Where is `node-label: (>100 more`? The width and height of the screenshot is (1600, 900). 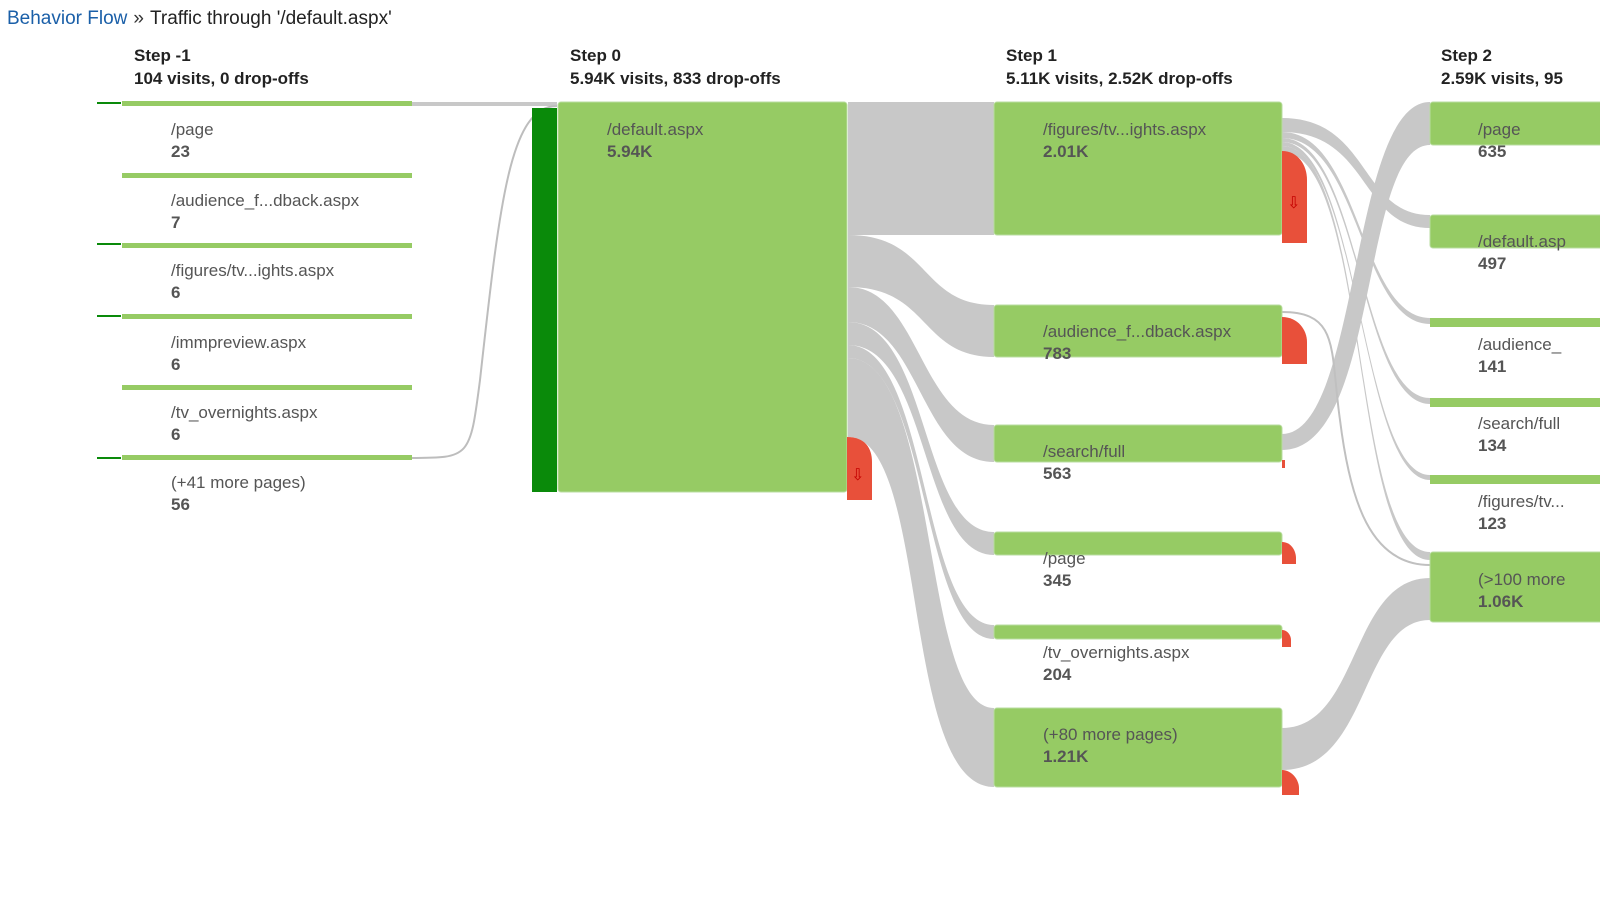 node-label: (>100 more is located at coordinates (1521, 579).